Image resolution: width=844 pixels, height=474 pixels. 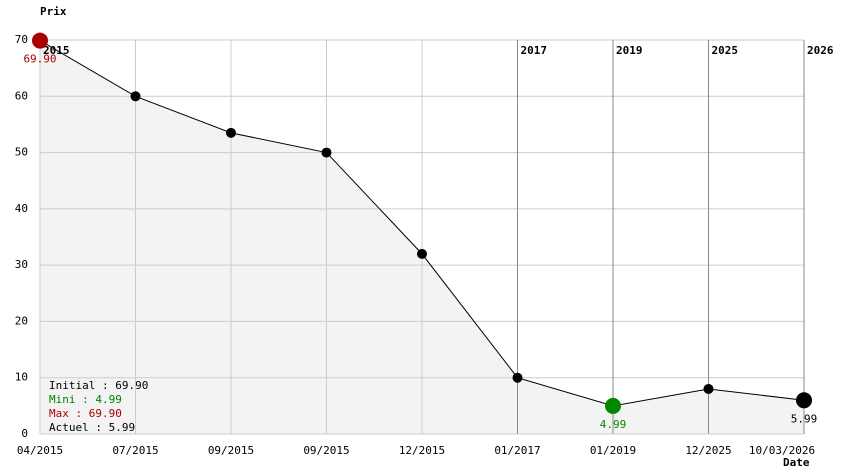 What do you see at coordinates (40, 450) in the screenshot?
I see `x-tick-label: 04/2015` at bounding box center [40, 450].